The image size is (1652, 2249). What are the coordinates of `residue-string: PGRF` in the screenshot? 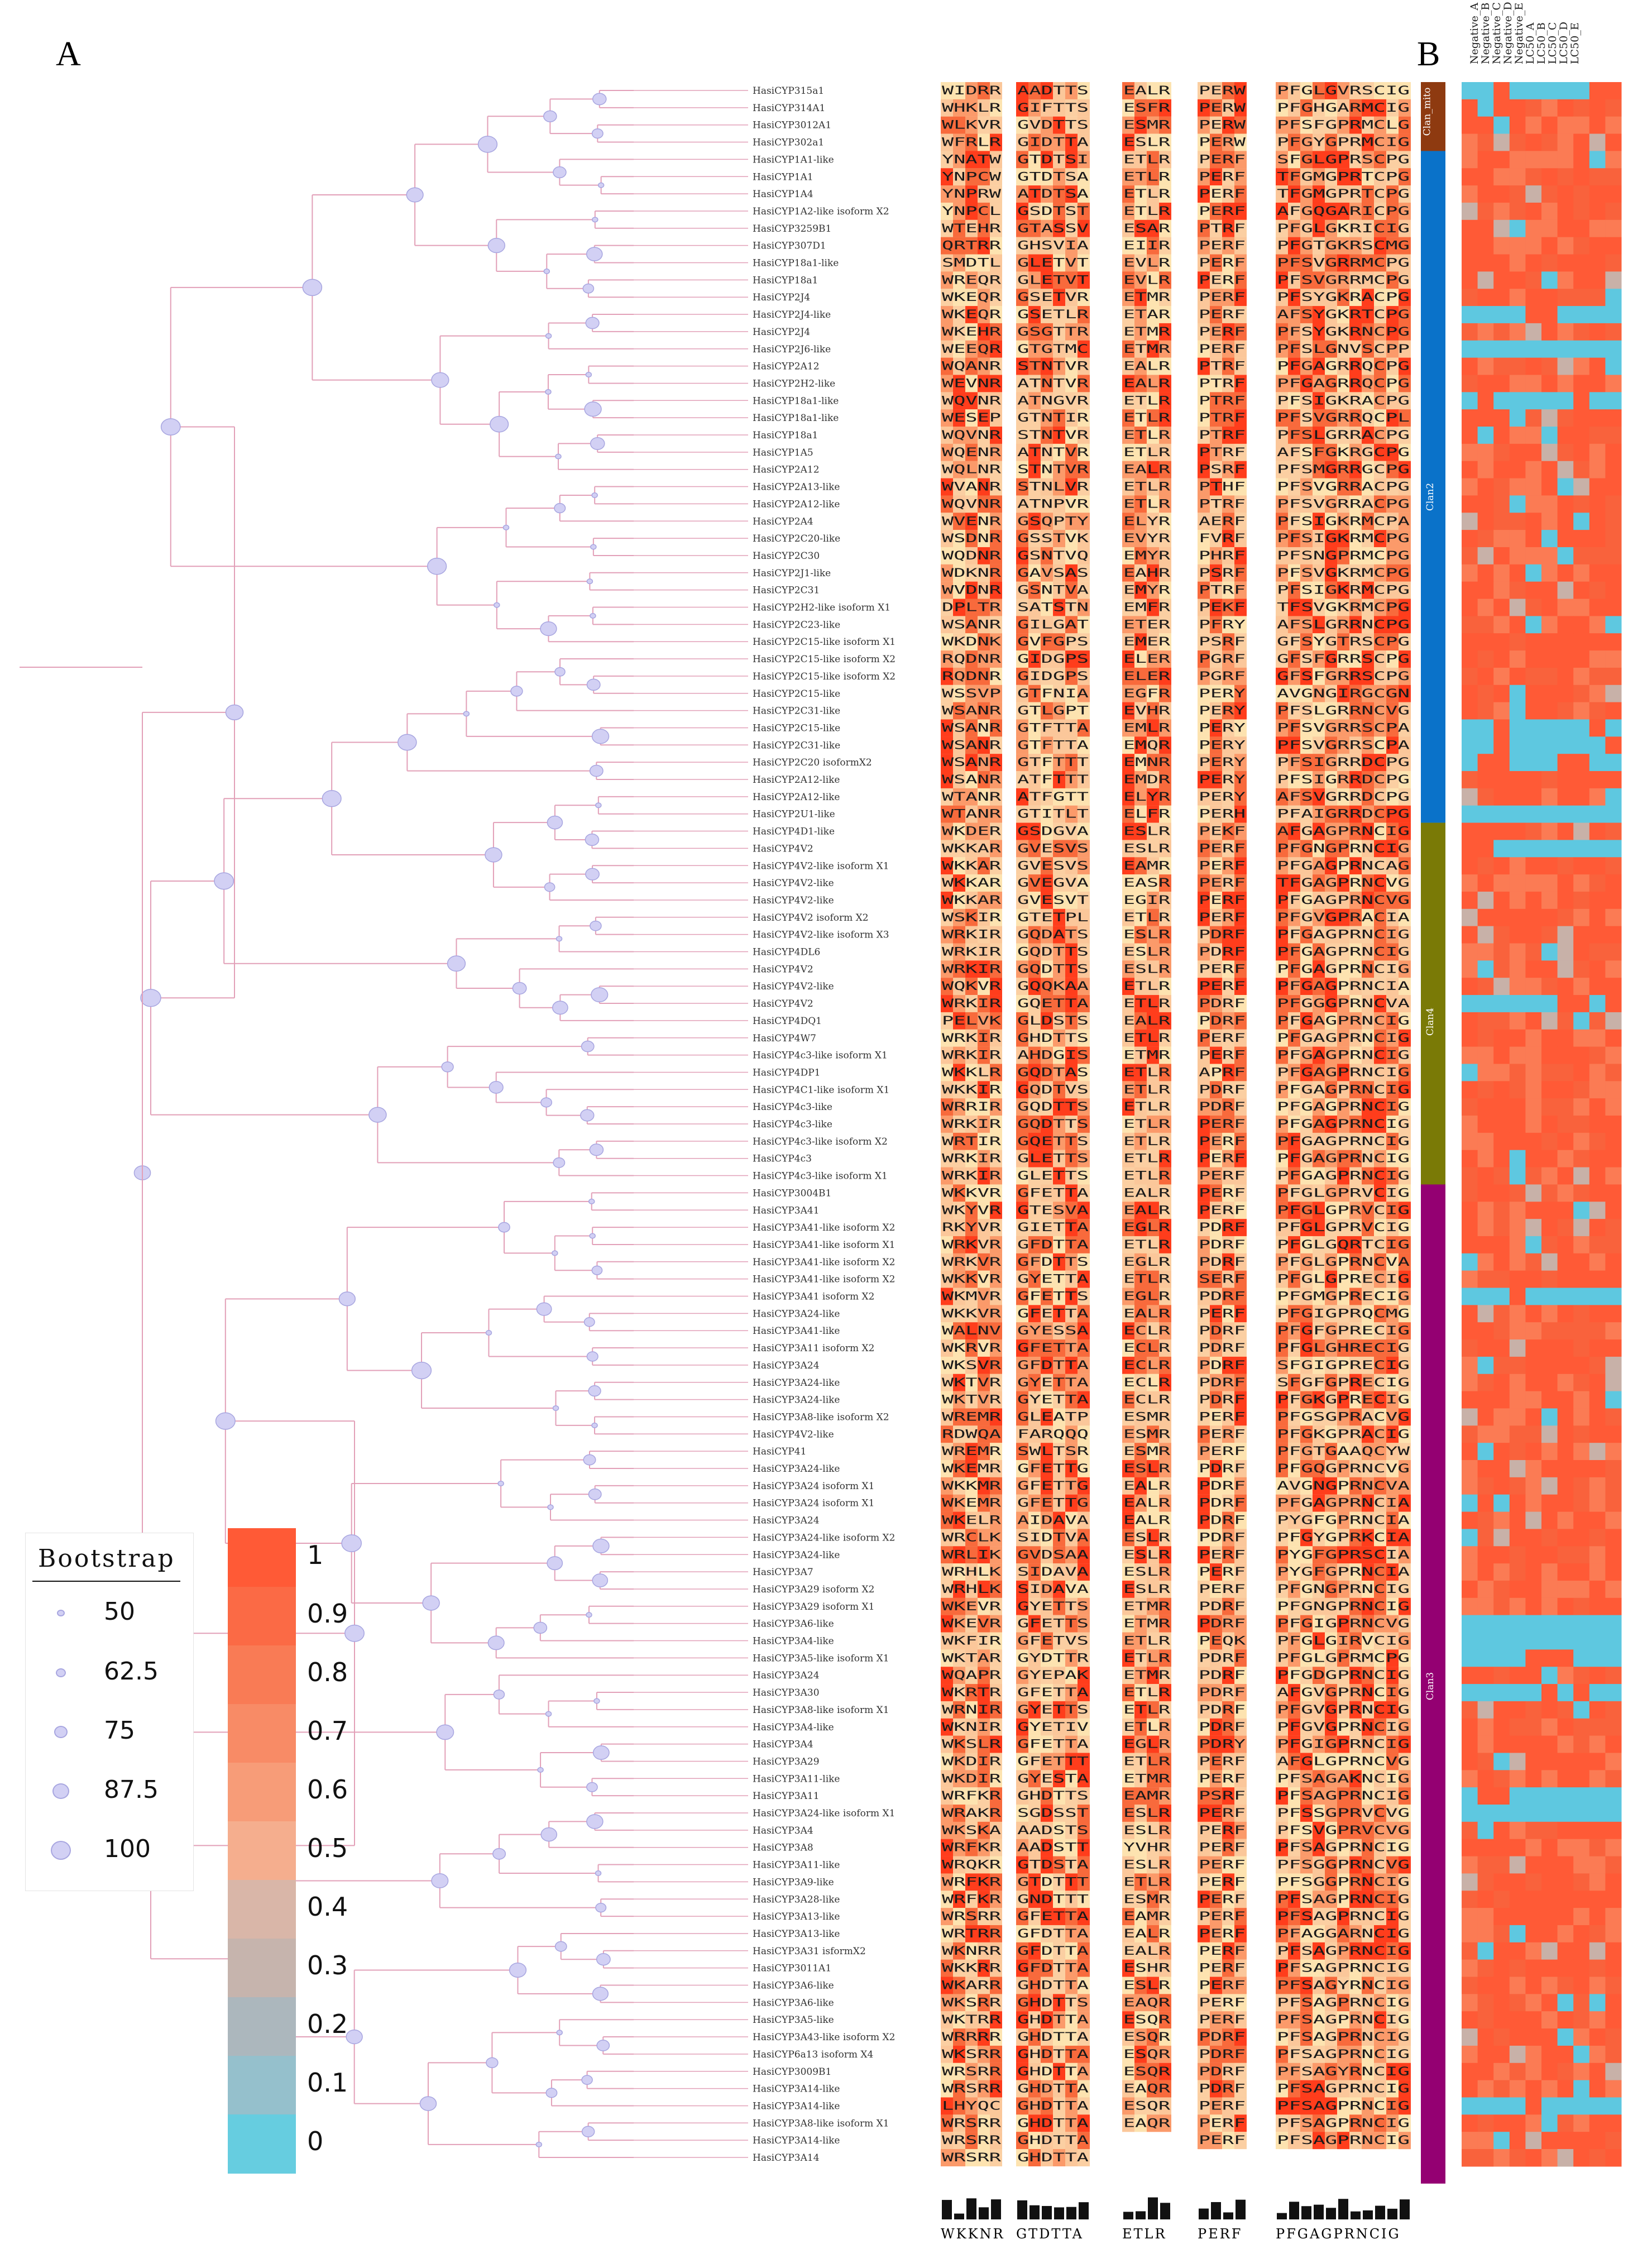 It's located at (1222, 659).